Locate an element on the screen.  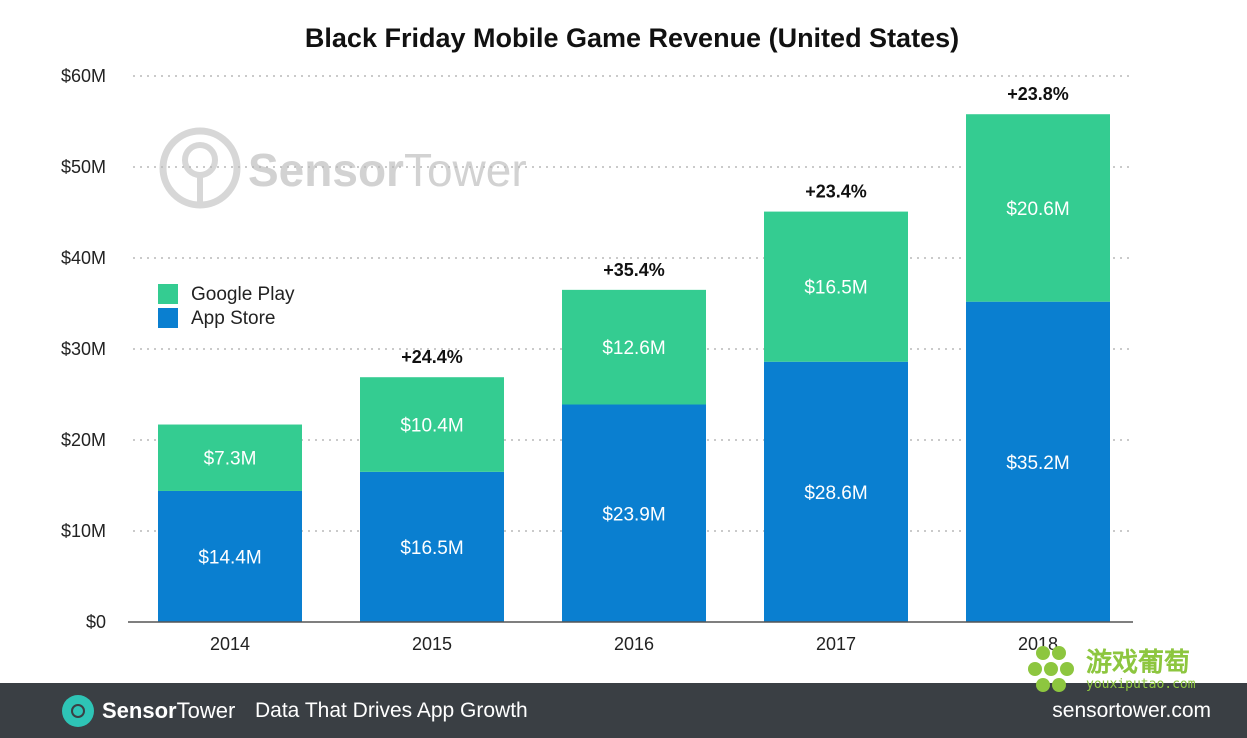
bar-google-play-2017 is located at coordinates (836, 286).